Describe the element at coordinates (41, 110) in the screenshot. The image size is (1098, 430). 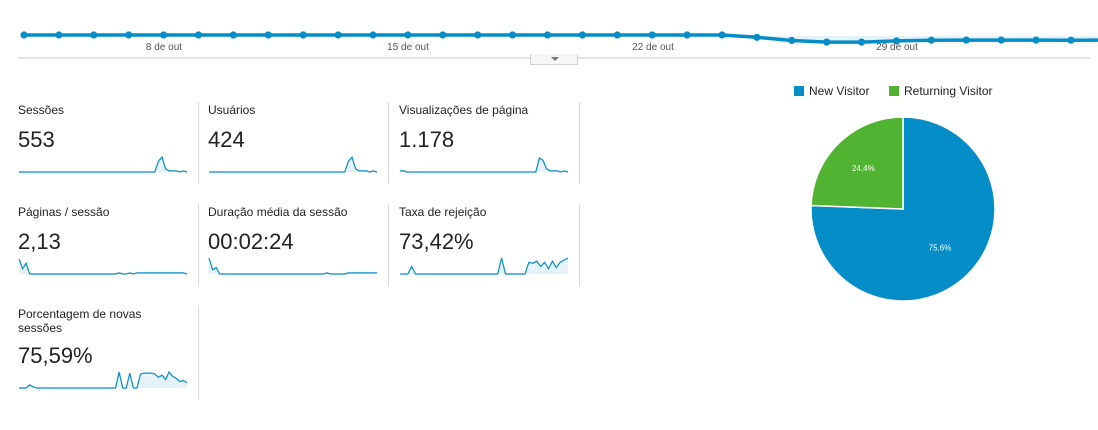
I see `metric-label: Sessões` at that location.